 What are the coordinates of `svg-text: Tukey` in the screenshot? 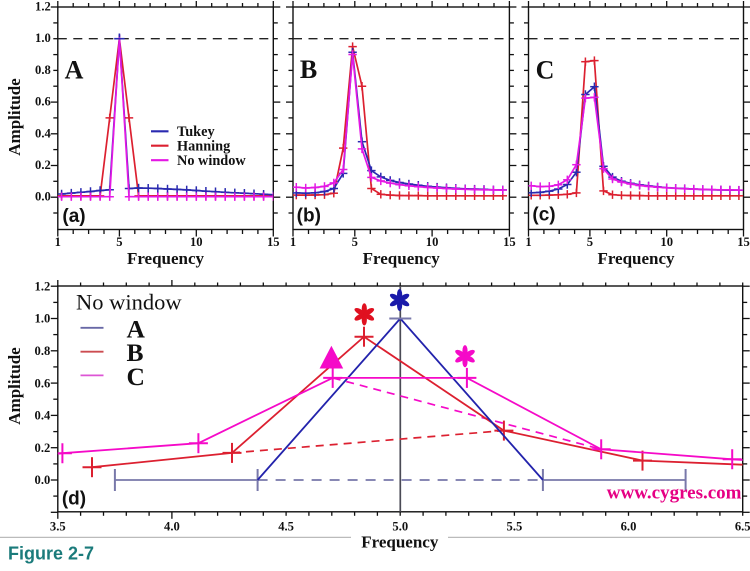 It's located at (196, 132).